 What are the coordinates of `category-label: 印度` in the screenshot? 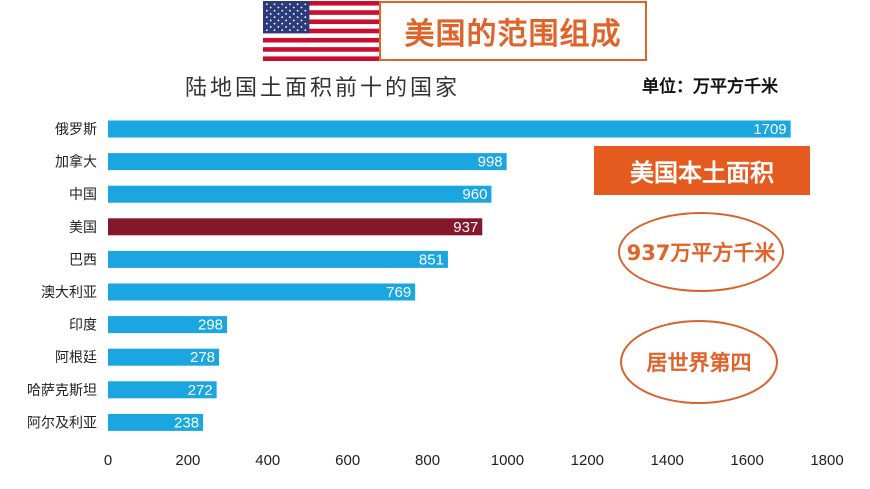 It's located at (83, 326).